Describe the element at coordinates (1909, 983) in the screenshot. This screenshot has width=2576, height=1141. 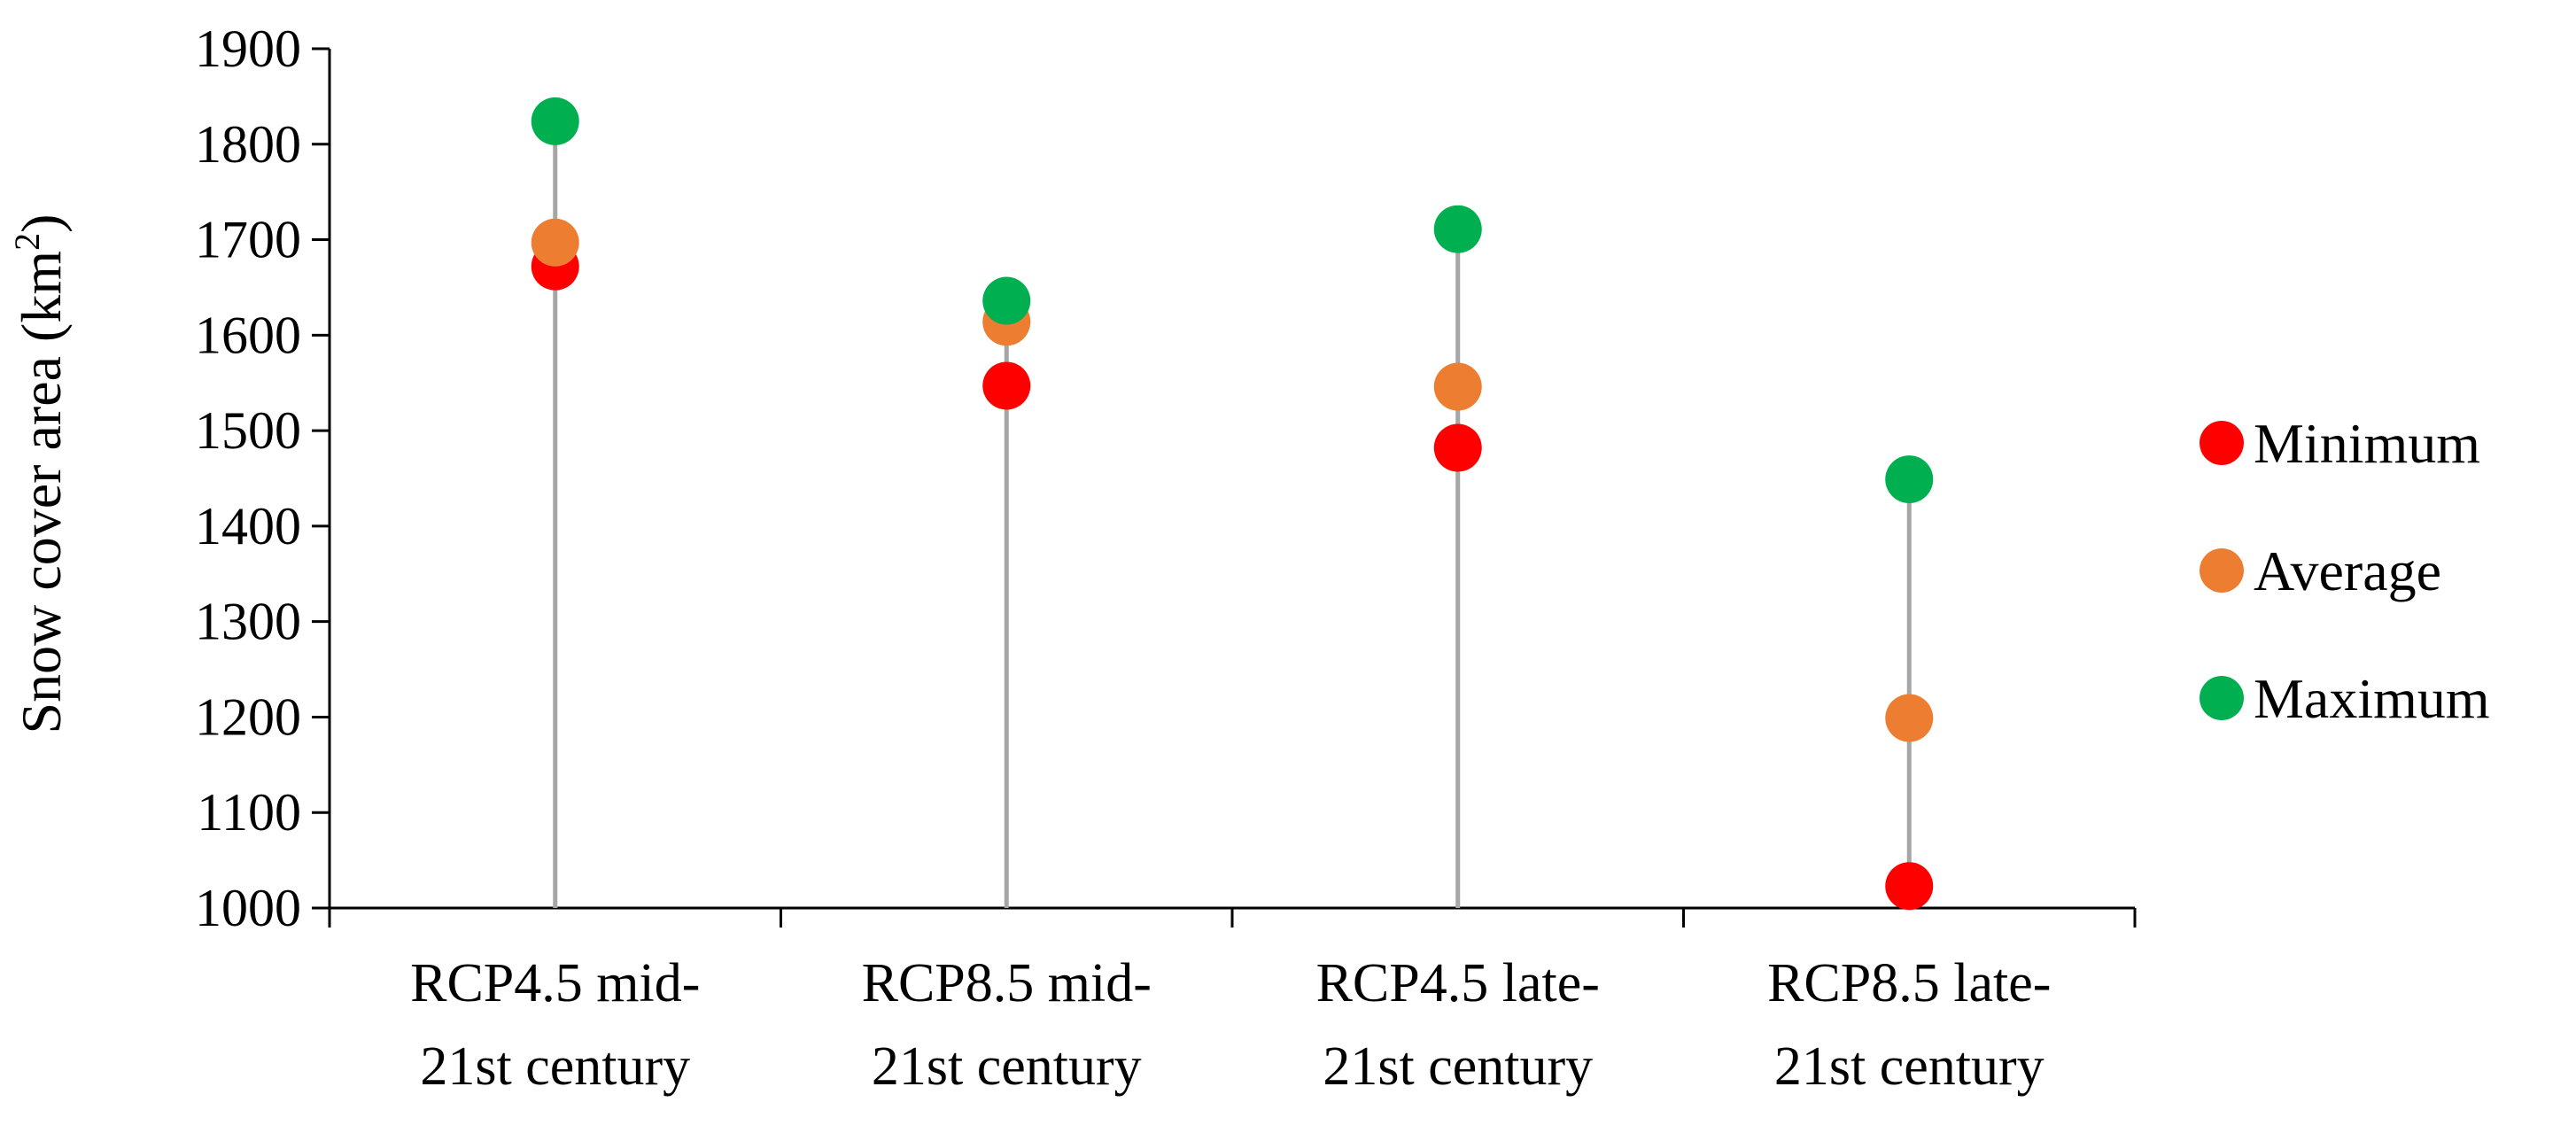
I see `x-category-label: RCP8.5 late-` at that location.